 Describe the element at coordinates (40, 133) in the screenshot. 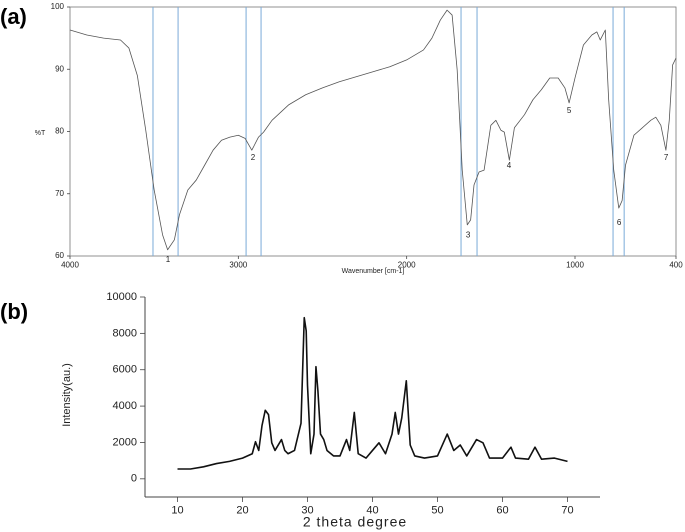

I see `y-axis-label: %T` at that location.